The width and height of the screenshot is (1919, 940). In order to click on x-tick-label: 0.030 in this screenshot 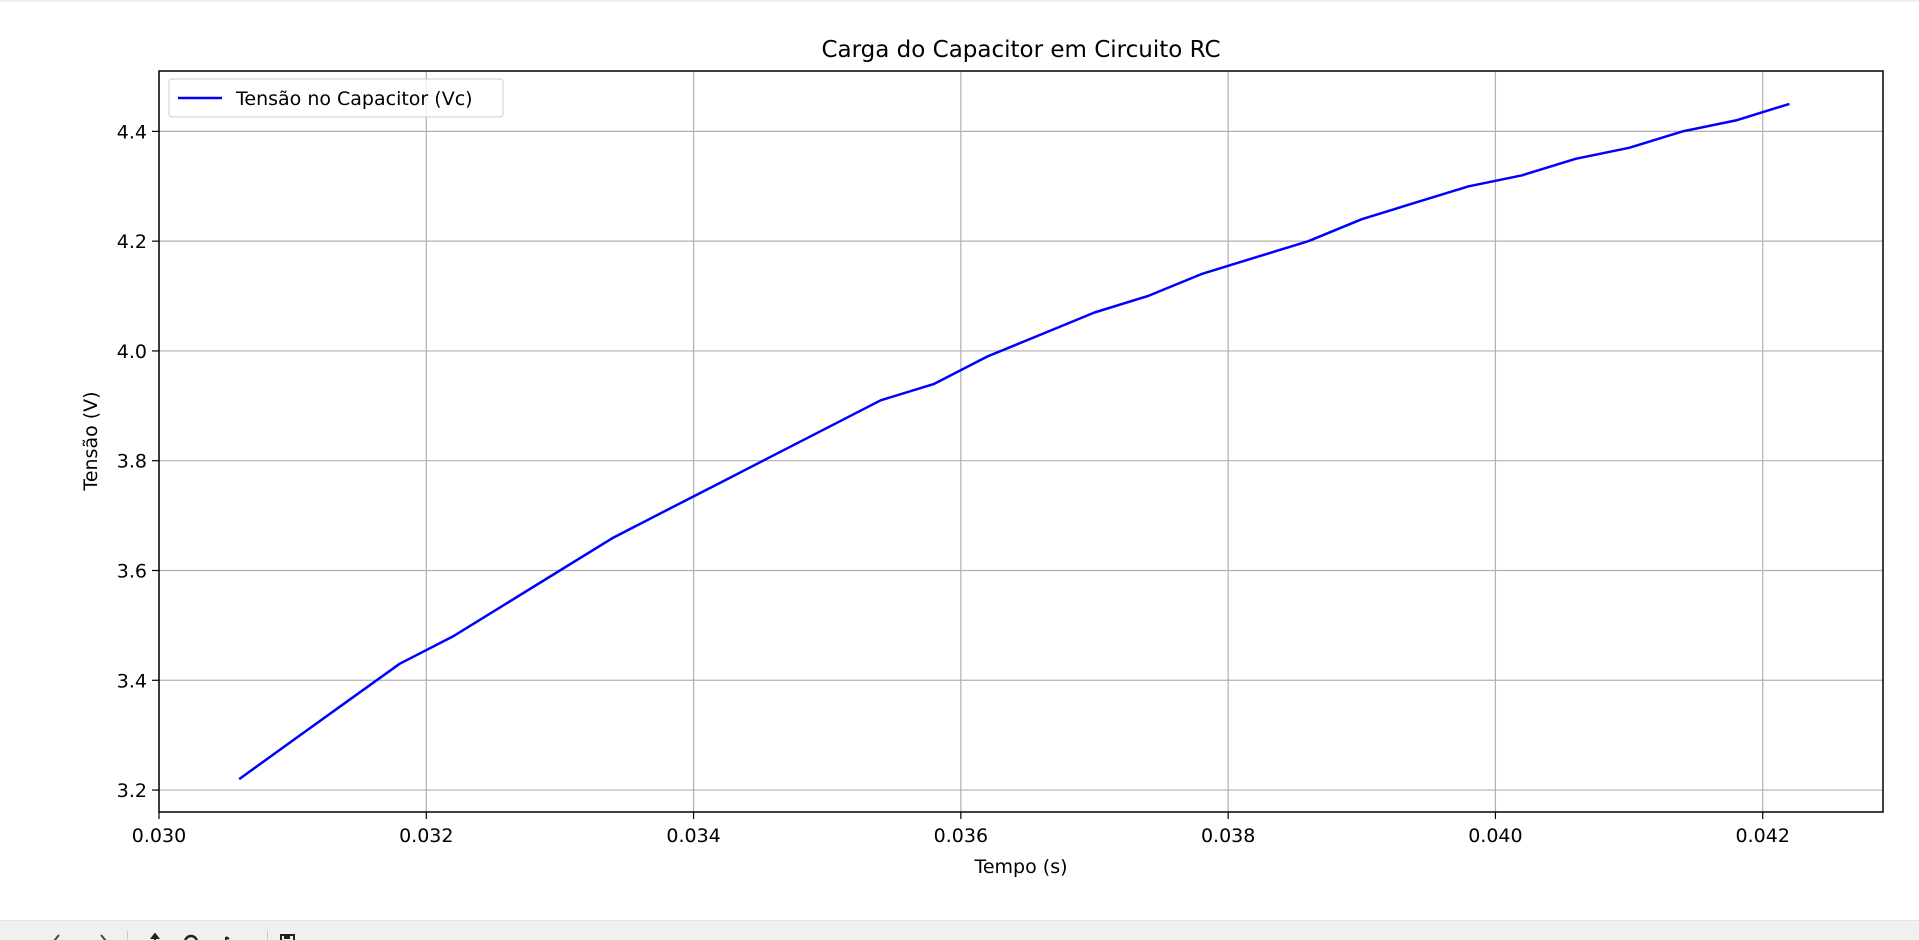, I will do `click(159, 836)`.